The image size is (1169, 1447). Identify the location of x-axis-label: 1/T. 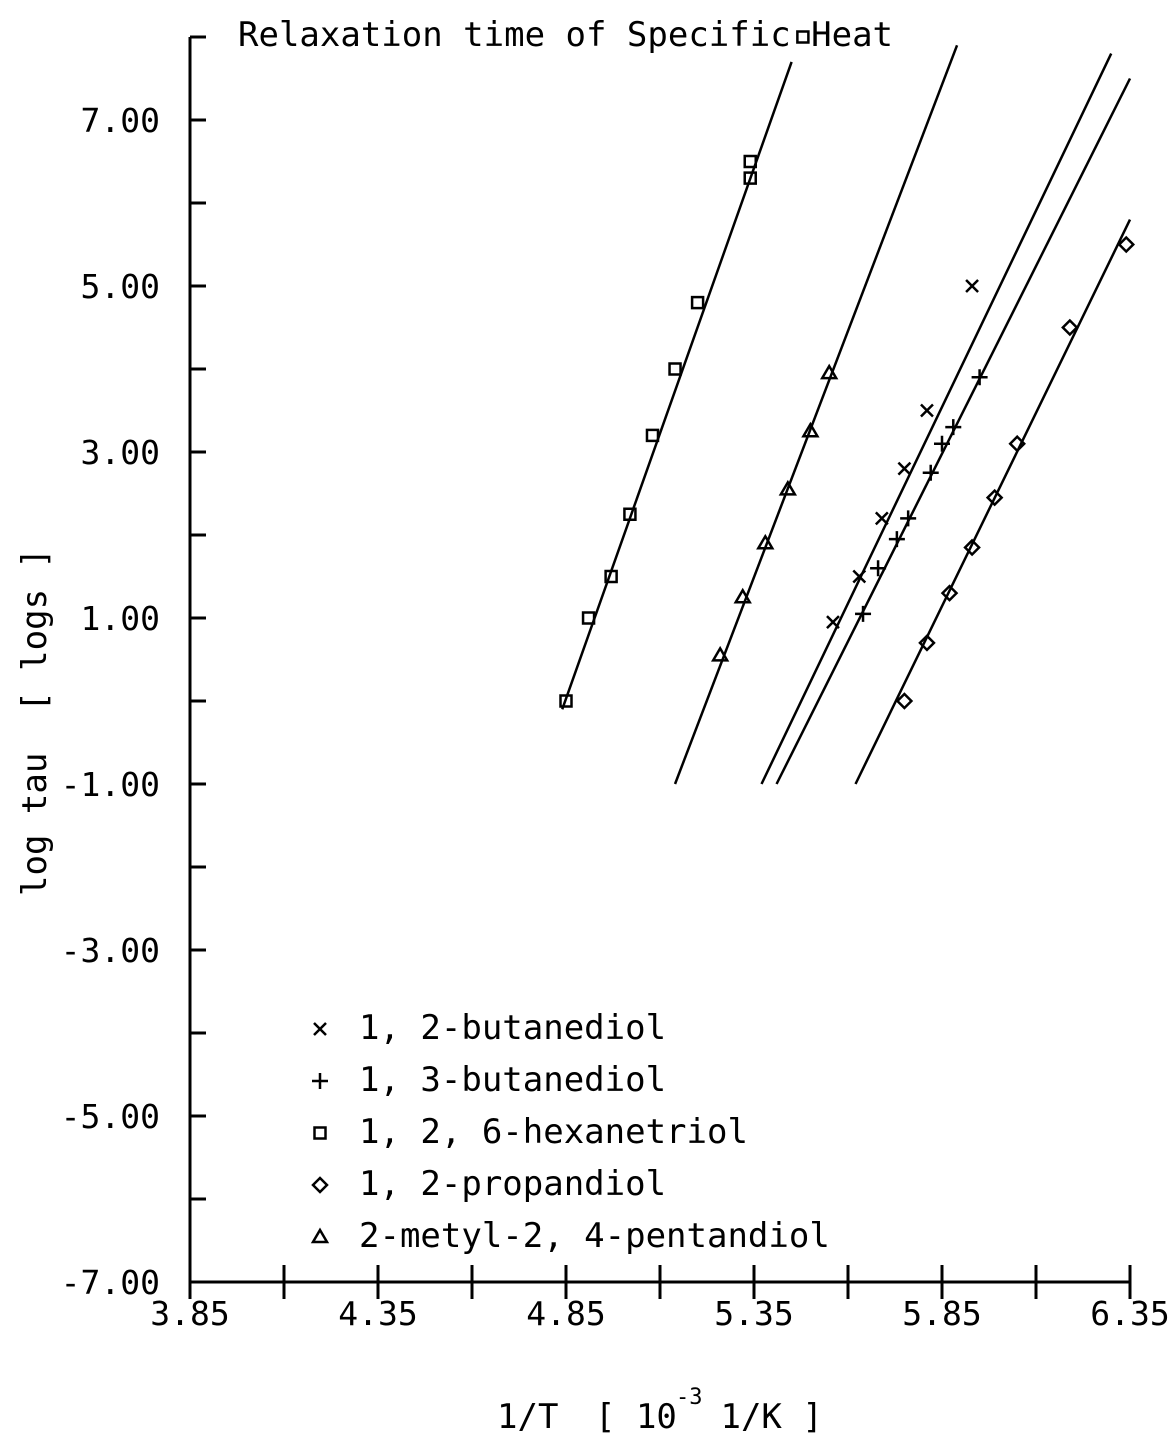
(527, 1417).